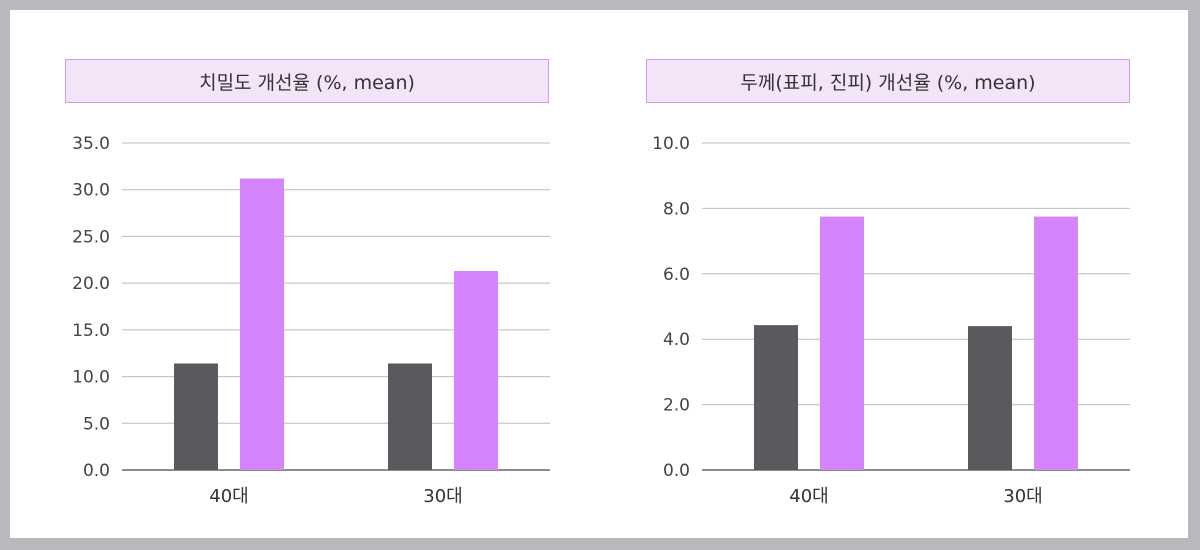  What do you see at coordinates (888, 81) in the screenshot?
I see `chart-title: 두께(표피, 진피) 개선율 (%, mean)` at bounding box center [888, 81].